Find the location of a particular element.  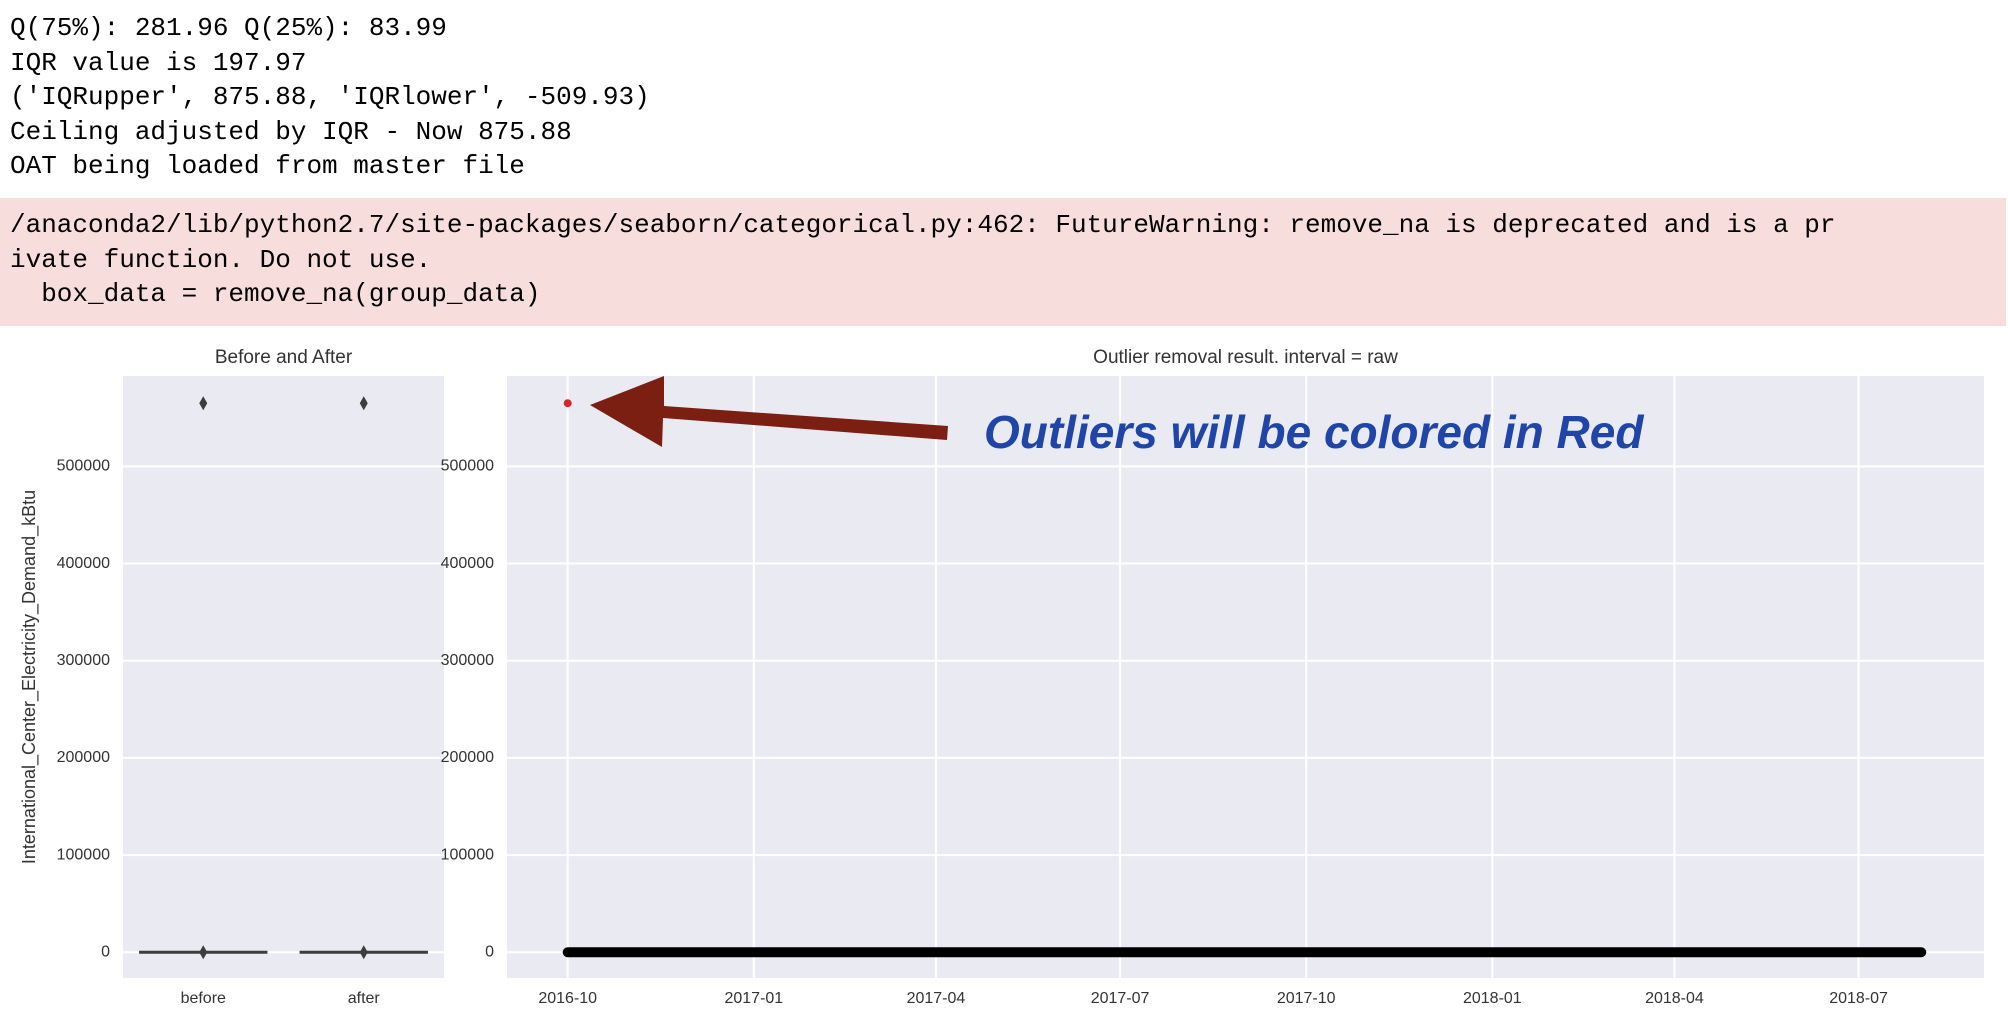

x-tick-label: 2018-04 is located at coordinates (1674, 998).